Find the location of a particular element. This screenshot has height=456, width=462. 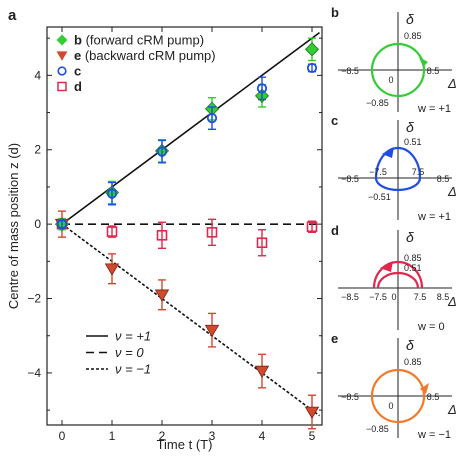

x-tick-label: 3 is located at coordinates (212, 436).